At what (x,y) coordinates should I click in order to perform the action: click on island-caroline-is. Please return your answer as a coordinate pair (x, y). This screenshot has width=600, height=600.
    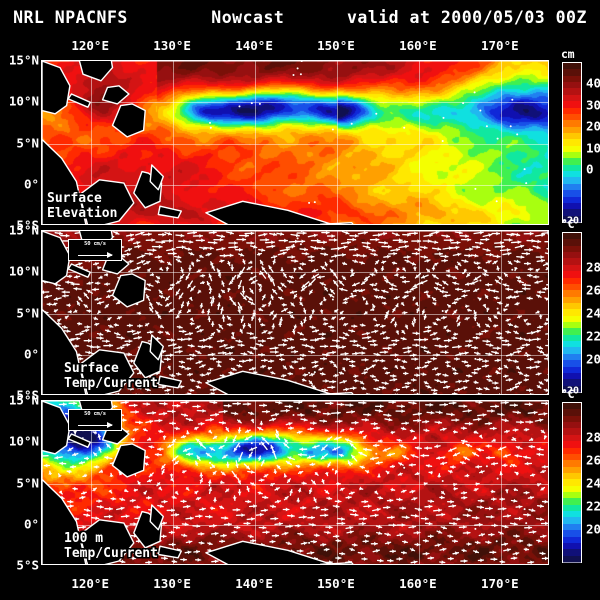
    Looking at the image, I should click on (376, 283).